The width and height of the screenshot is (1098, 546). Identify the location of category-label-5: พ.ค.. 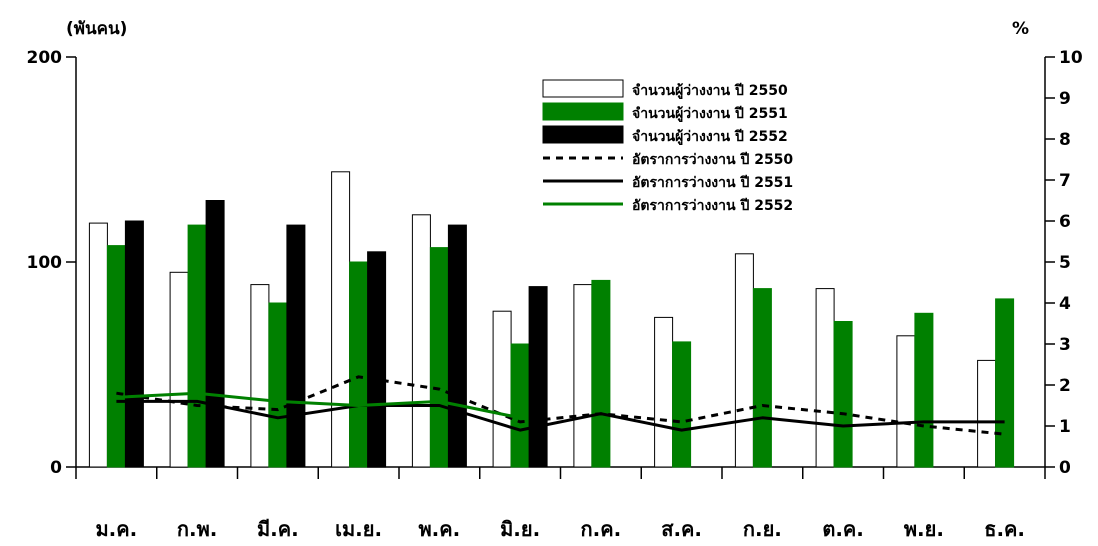
(439, 529).